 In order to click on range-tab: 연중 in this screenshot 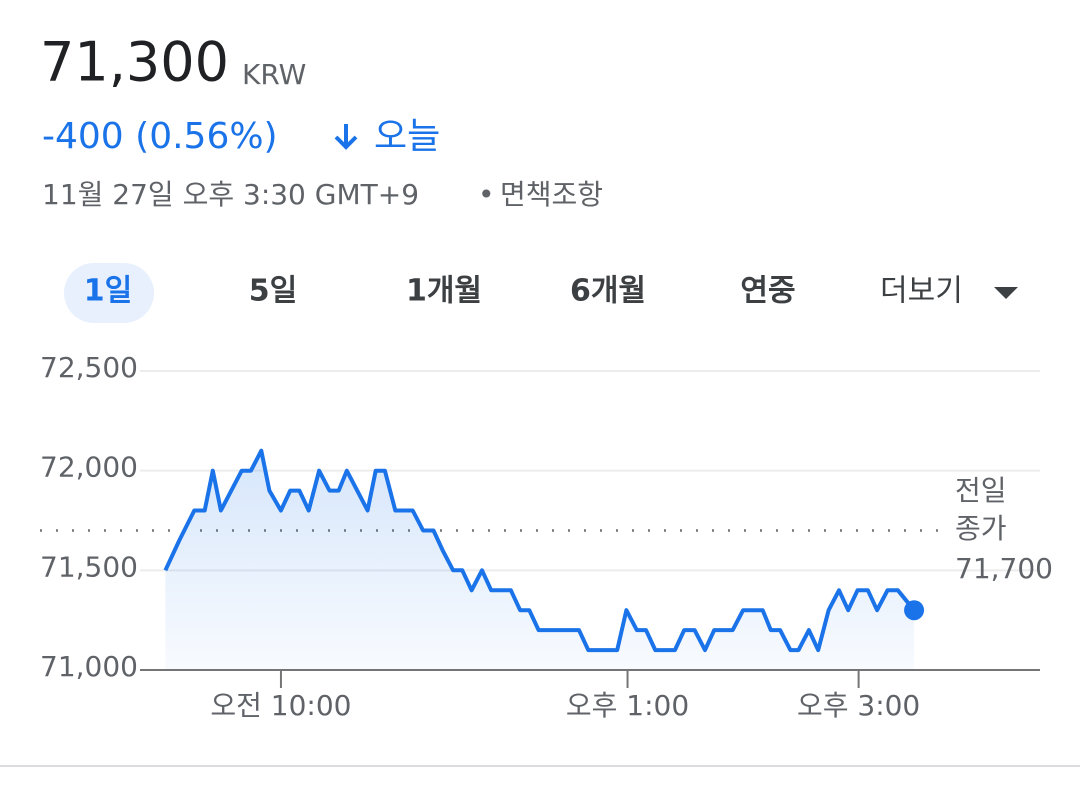, I will do `click(767, 291)`.